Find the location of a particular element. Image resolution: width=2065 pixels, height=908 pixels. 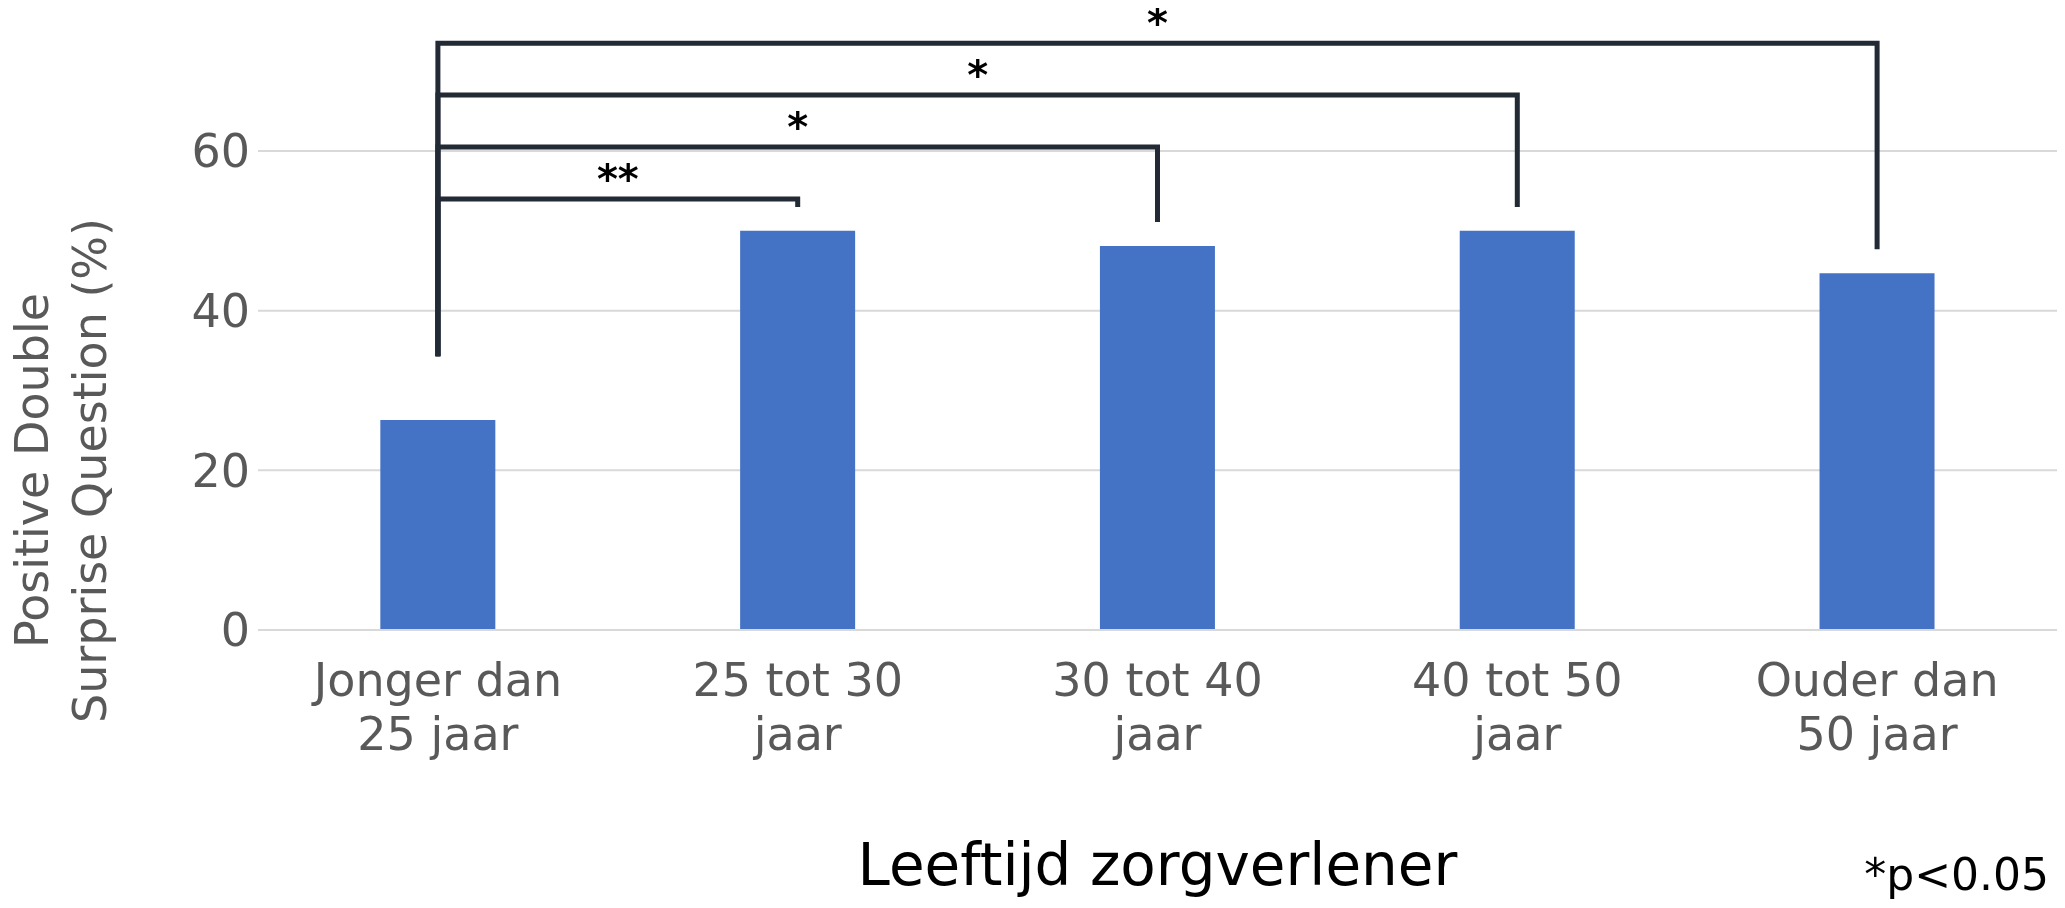

text: *p<0.05 is located at coordinates (1956, 874).